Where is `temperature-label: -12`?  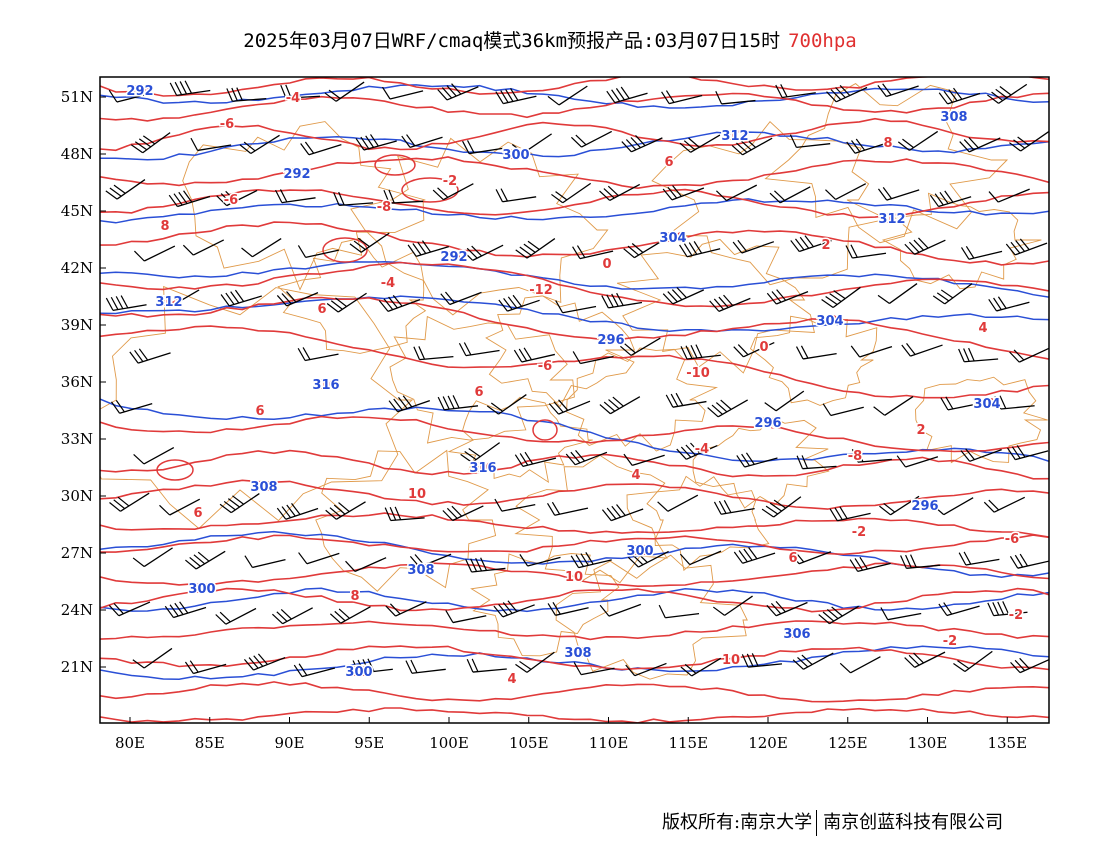
temperature-label: -12 is located at coordinates (735, 136).